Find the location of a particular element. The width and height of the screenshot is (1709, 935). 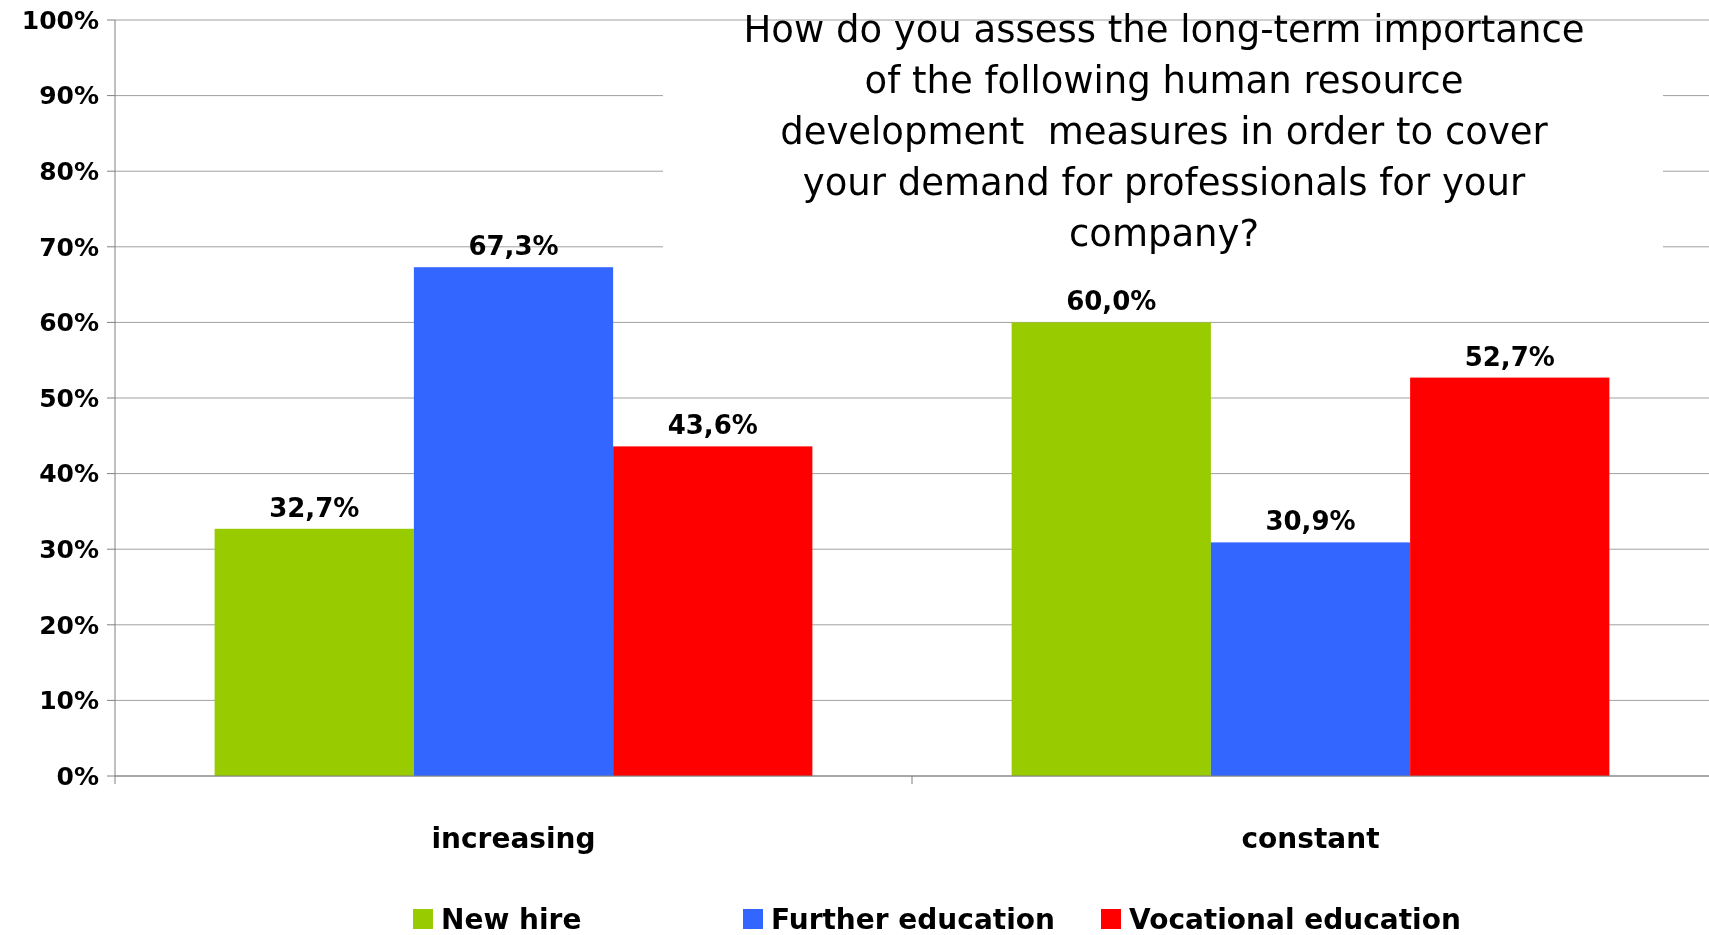

data-label: 32,7% is located at coordinates (314, 507).